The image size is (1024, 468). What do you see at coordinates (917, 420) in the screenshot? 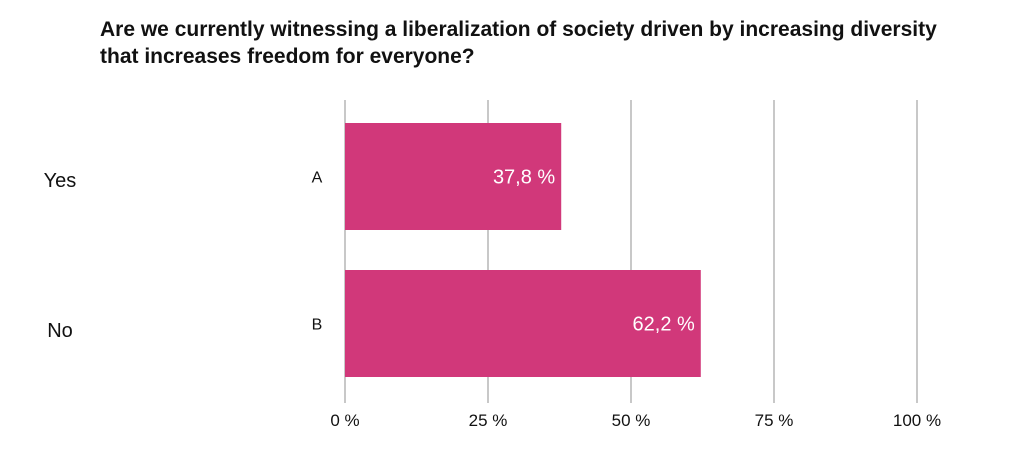
I see `x-tick-label: 100 %` at bounding box center [917, 420].